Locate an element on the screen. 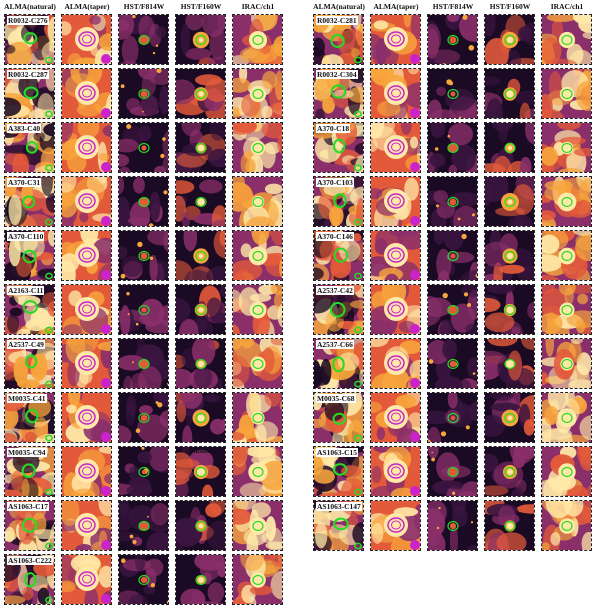  cutout-row: A370-C110 is located at coordinates (144, 256).